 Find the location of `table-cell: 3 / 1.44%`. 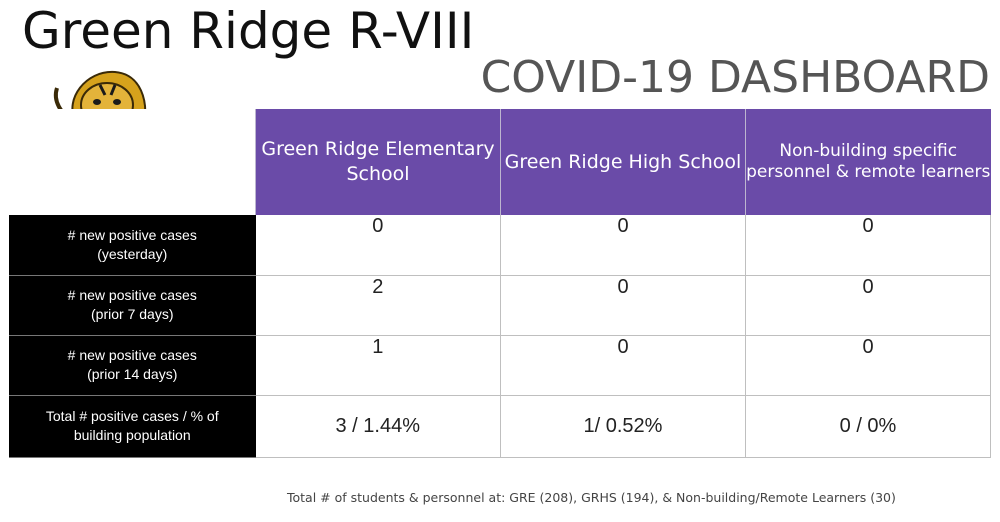

table-cell: 3 / 1.44% is located at coordinates (378, 426).